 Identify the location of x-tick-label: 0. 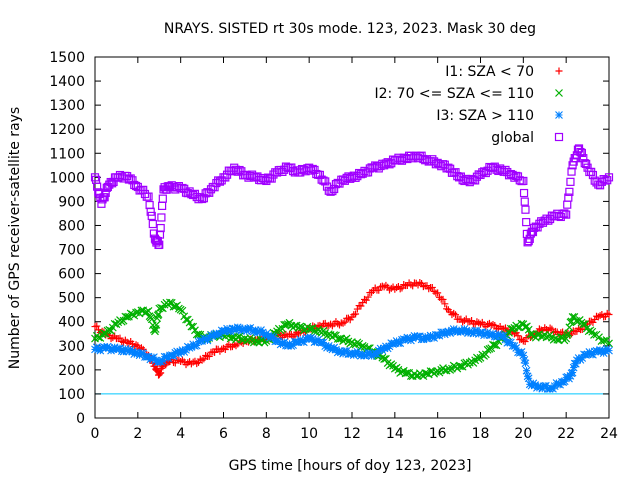
(95, 434).